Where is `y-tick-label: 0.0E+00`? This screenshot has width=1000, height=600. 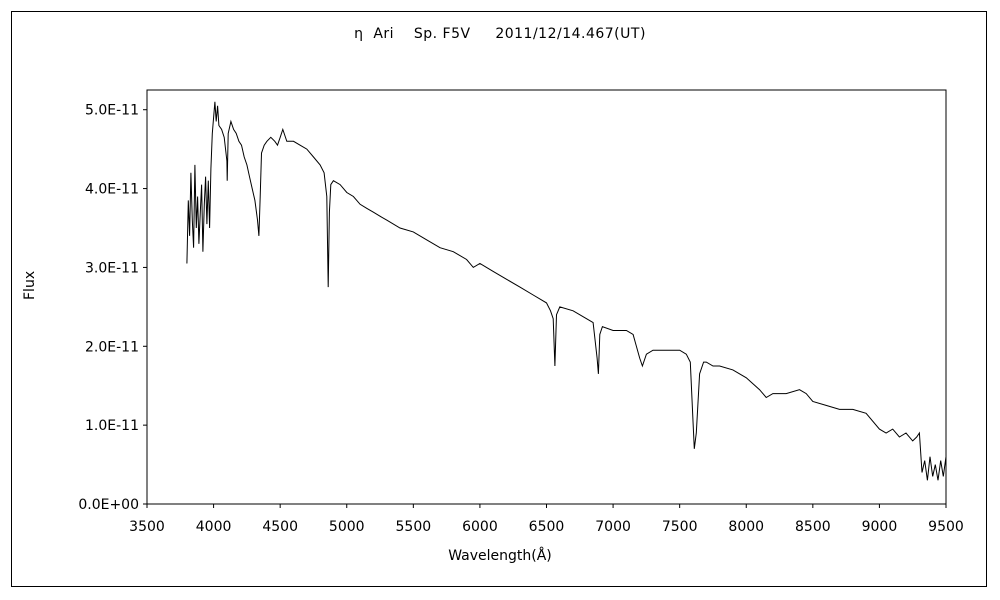 y-tick-label: 0.0E+00 is located at coordinates (108, 505).